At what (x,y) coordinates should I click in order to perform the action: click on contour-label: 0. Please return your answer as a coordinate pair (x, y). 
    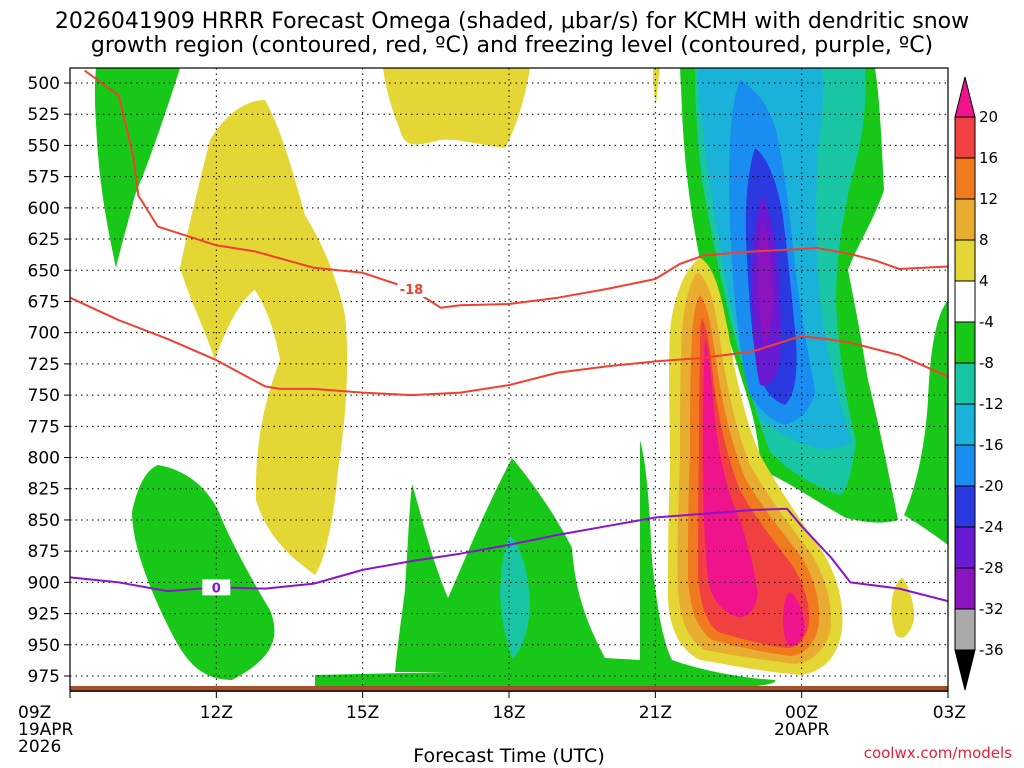
    Looking at the image, I should click on (216, 588).